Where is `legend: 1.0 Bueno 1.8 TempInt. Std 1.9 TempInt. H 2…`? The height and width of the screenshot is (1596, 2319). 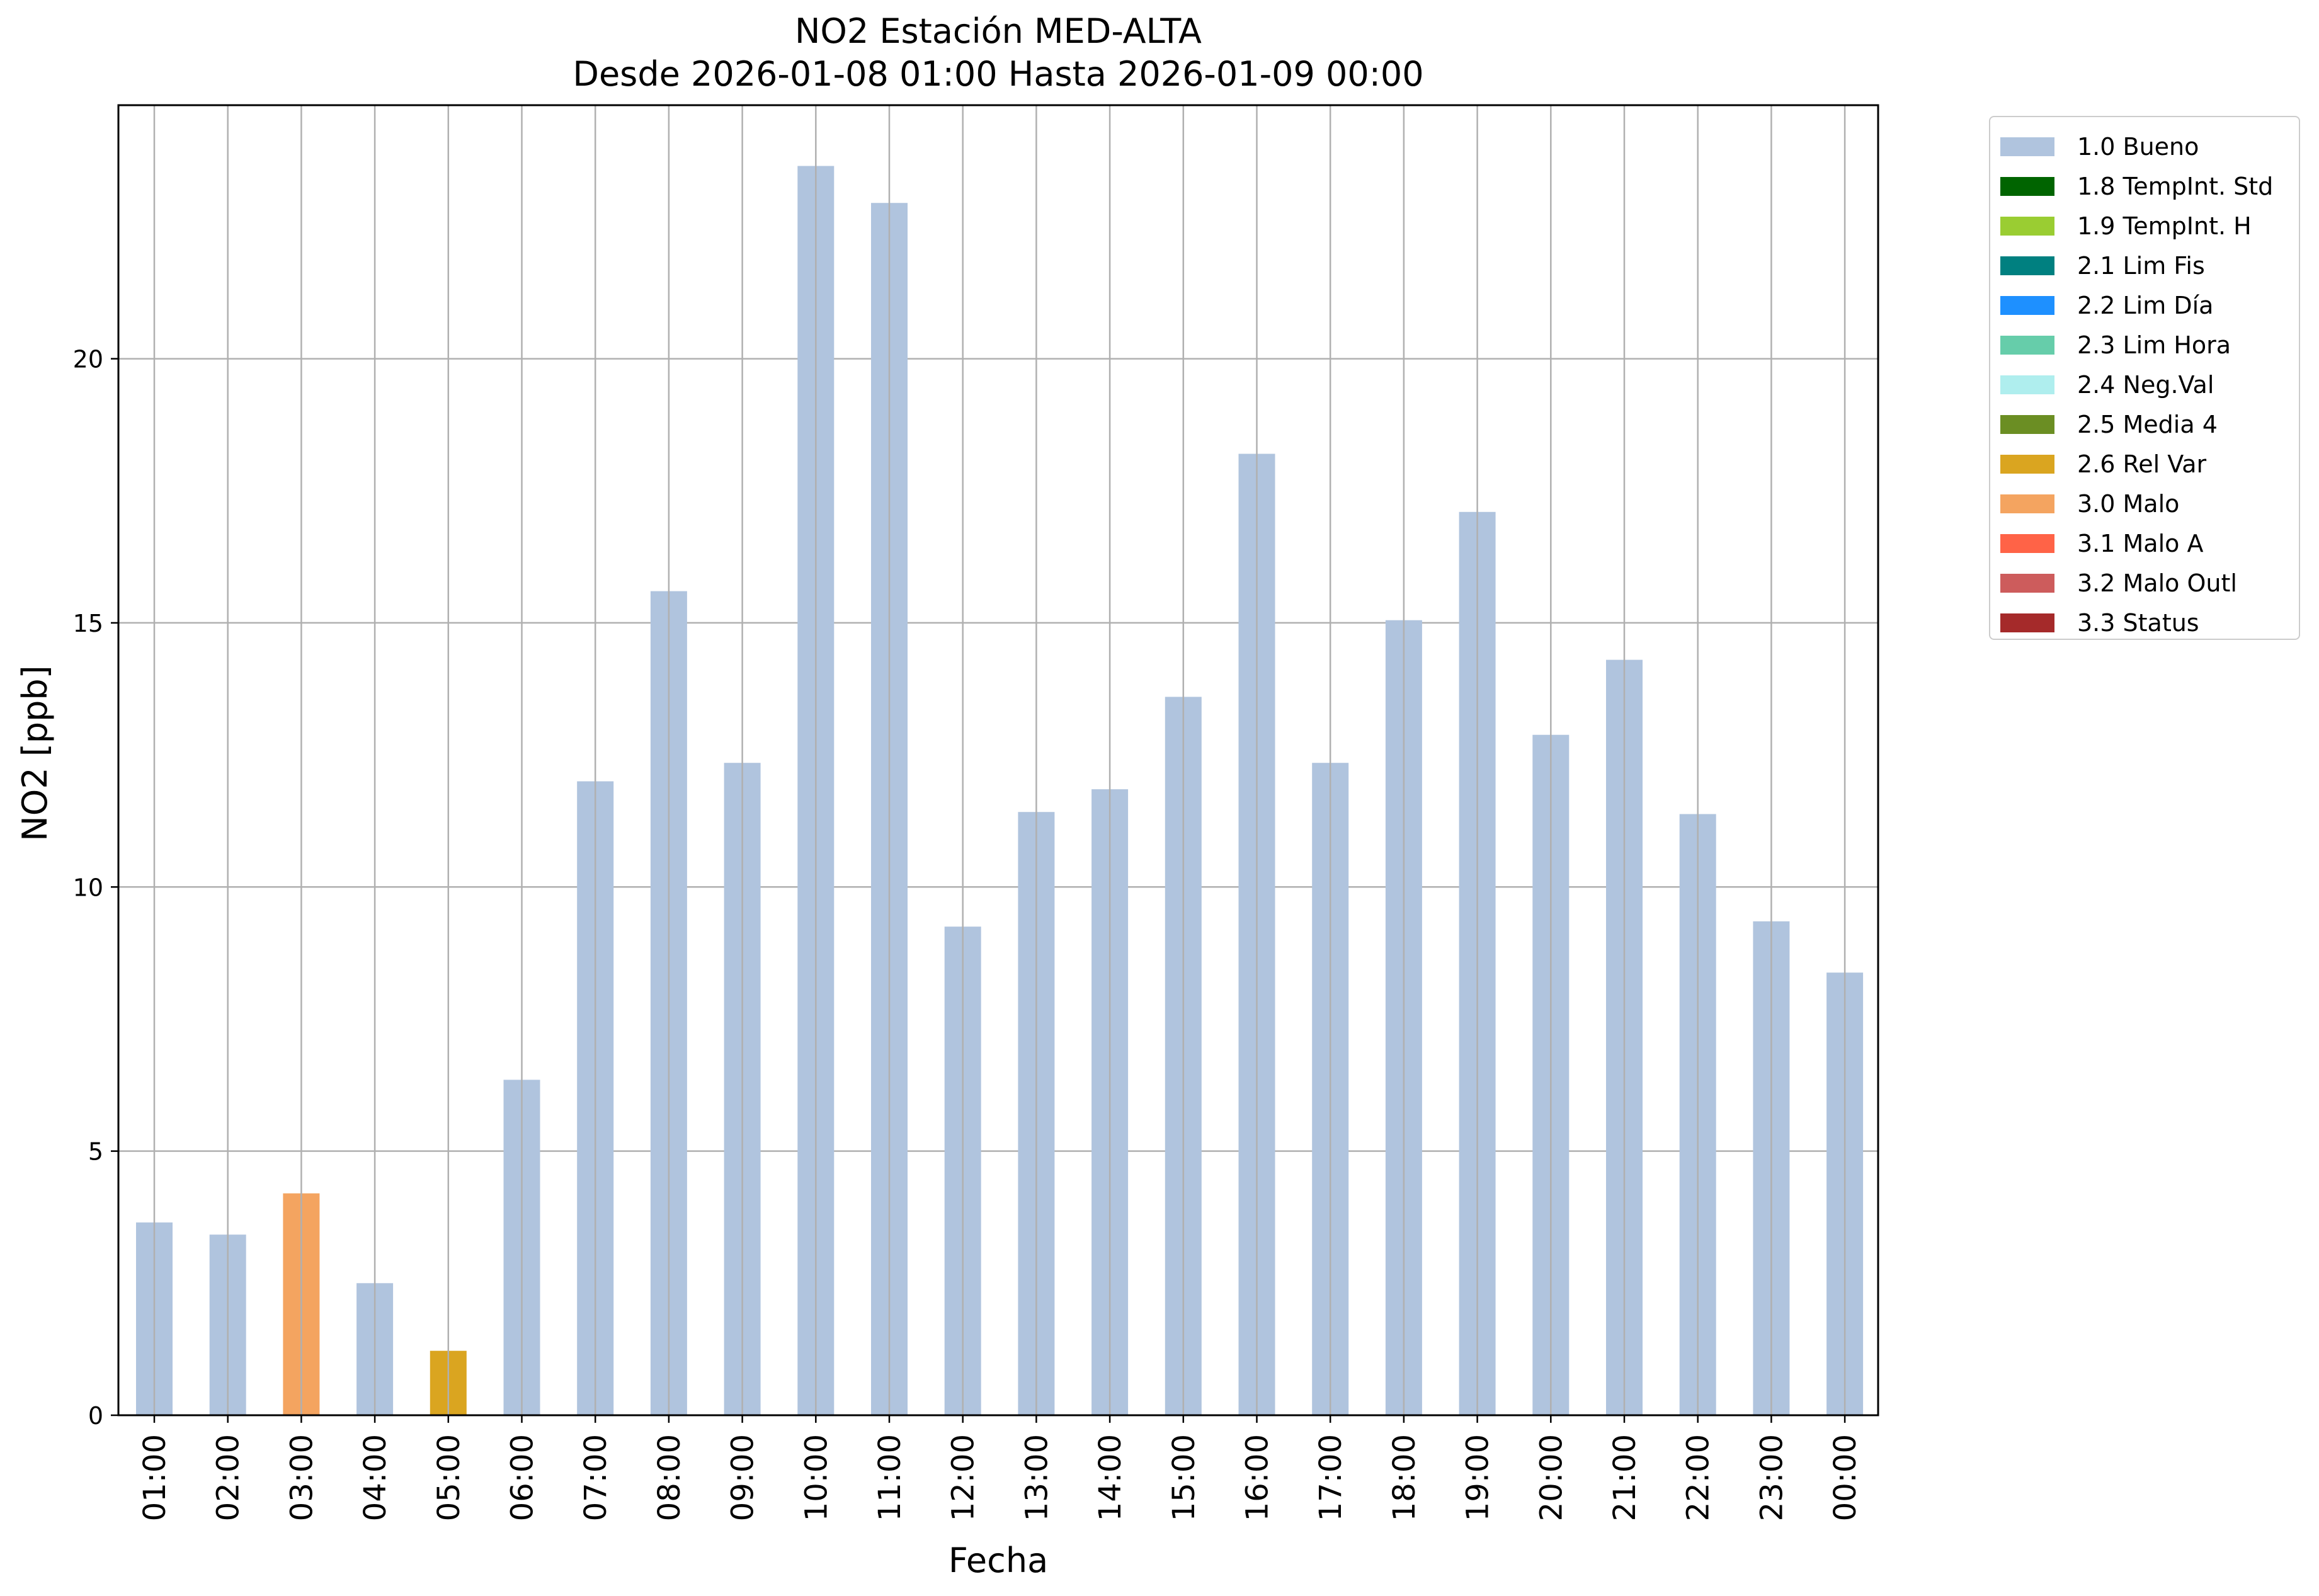 legend: 1.0 Bueno 1.8 TempInt. Std 1.9 TempInt. H 2… is located at coordinates (2144, 378).